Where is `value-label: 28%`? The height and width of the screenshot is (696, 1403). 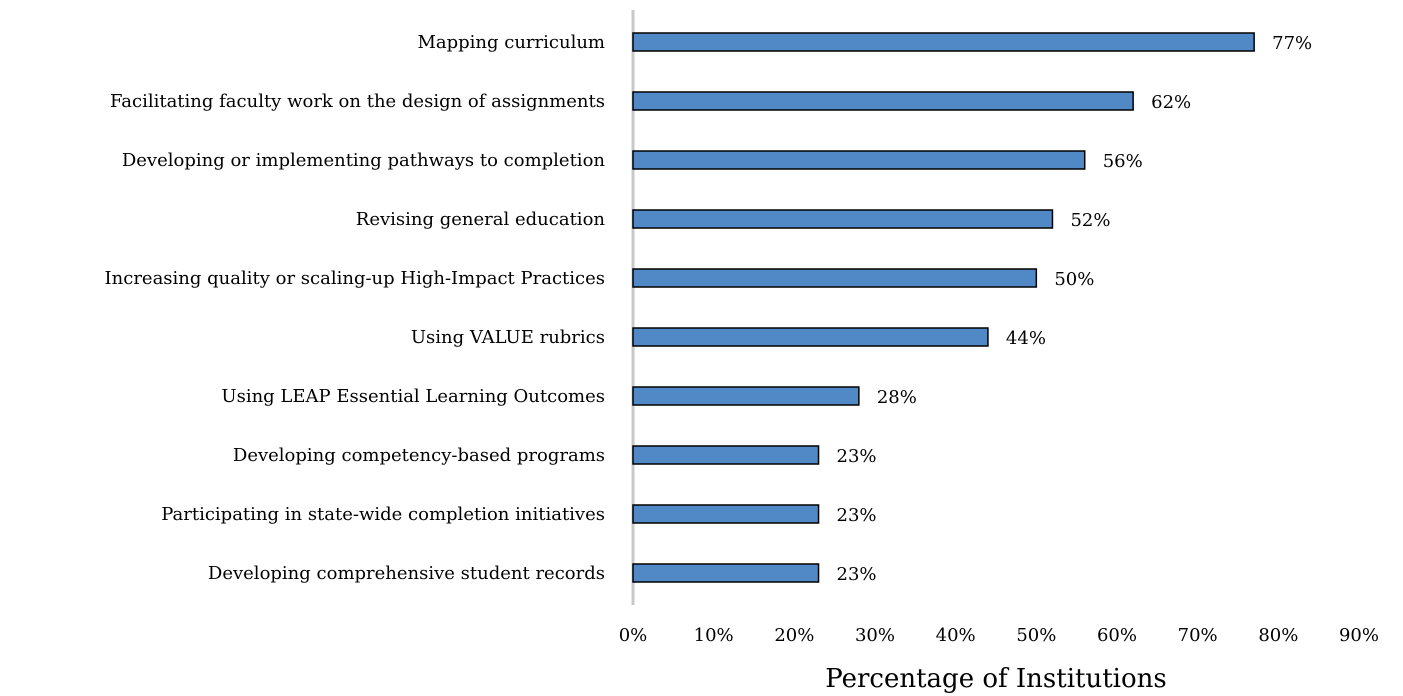 value-label: 28% is located at coordinates (897, 397).